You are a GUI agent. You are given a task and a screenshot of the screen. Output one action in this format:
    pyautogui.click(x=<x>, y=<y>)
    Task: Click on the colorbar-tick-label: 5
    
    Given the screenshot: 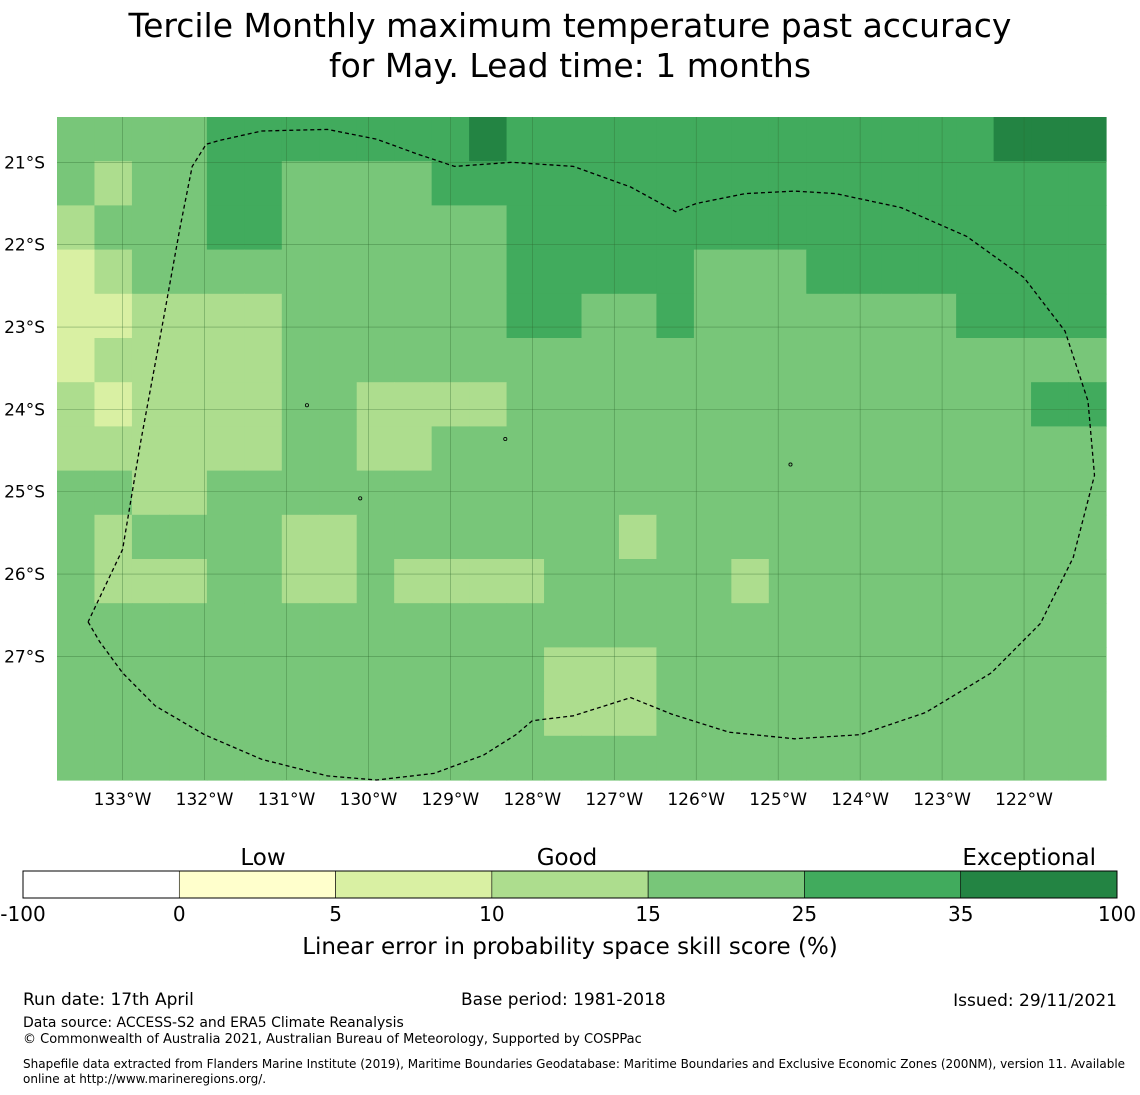 What is the action you would take?
    pyautogui.click(x=335, y=914)
    